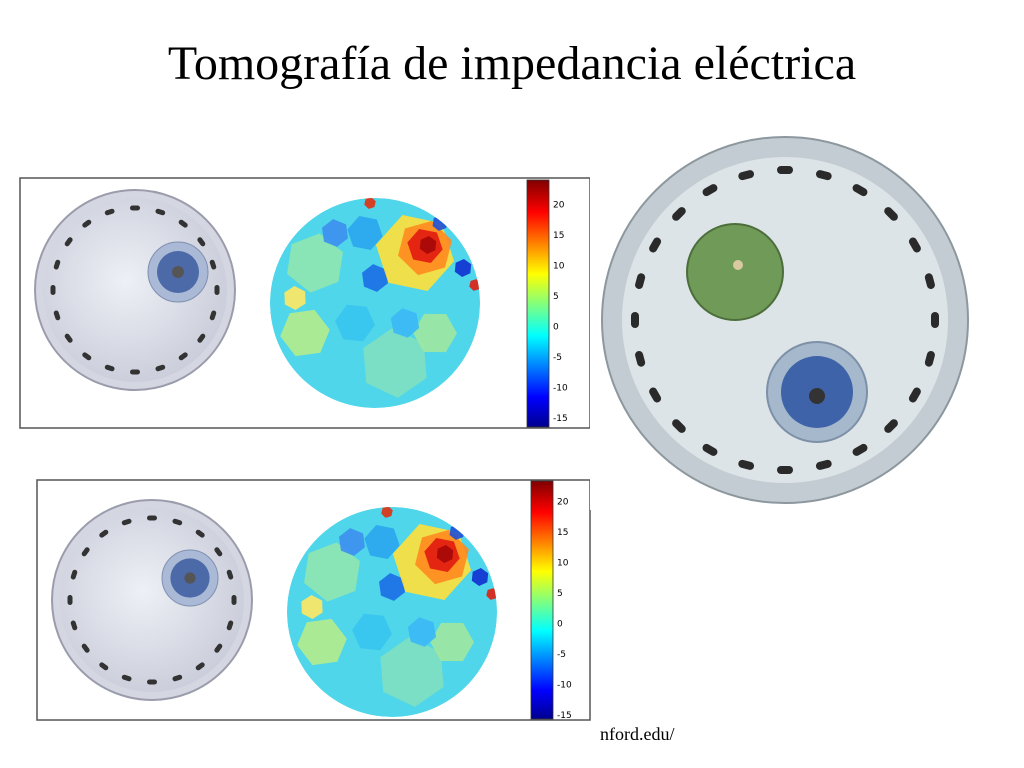  I want to click on colorbar-tick-label: 0, so click(560, 625).